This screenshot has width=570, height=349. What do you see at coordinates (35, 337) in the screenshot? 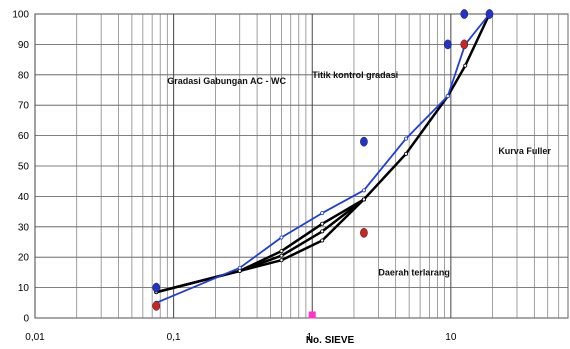
I see `x-tick-label: 0,01` at bounding box center [35, 337].